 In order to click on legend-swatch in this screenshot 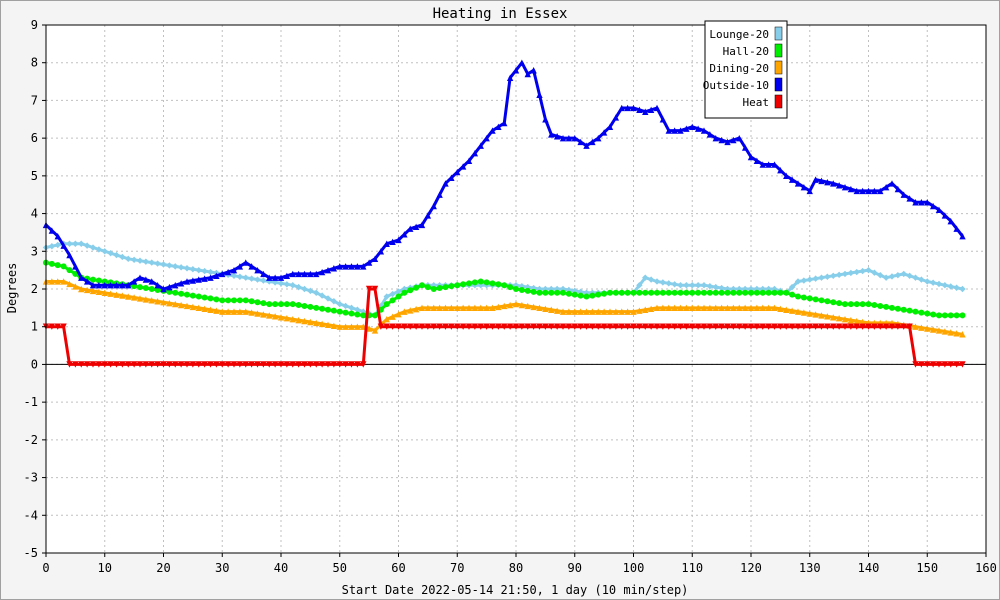, I will do `click(778, 33)`.